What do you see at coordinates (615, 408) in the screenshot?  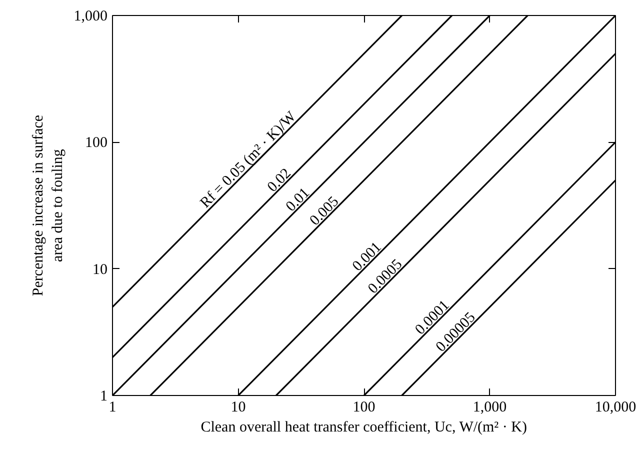 I see `x-tick-label: 10,000` at bounding box center [615, 408].